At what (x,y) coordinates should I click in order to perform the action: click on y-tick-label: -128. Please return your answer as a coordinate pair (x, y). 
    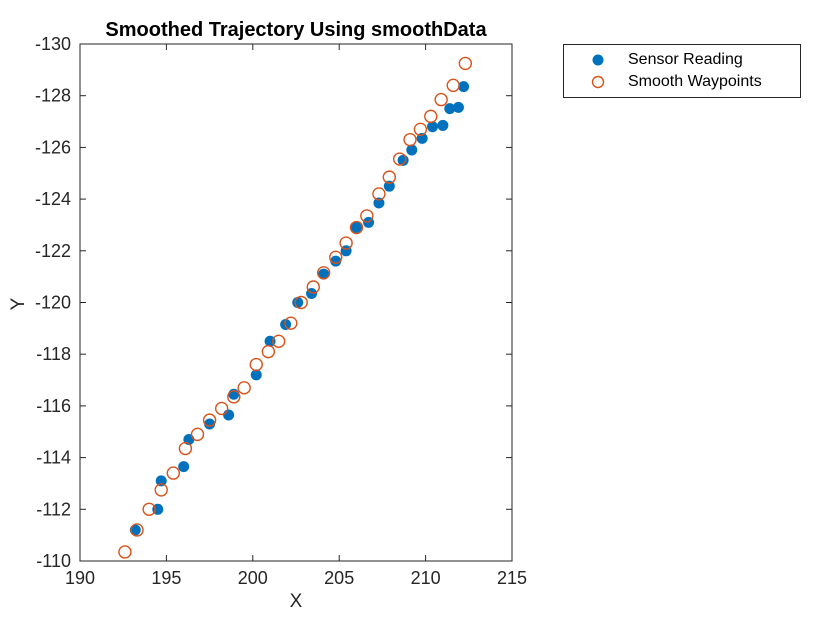
    Looking at the image, I should click on (53, 96).